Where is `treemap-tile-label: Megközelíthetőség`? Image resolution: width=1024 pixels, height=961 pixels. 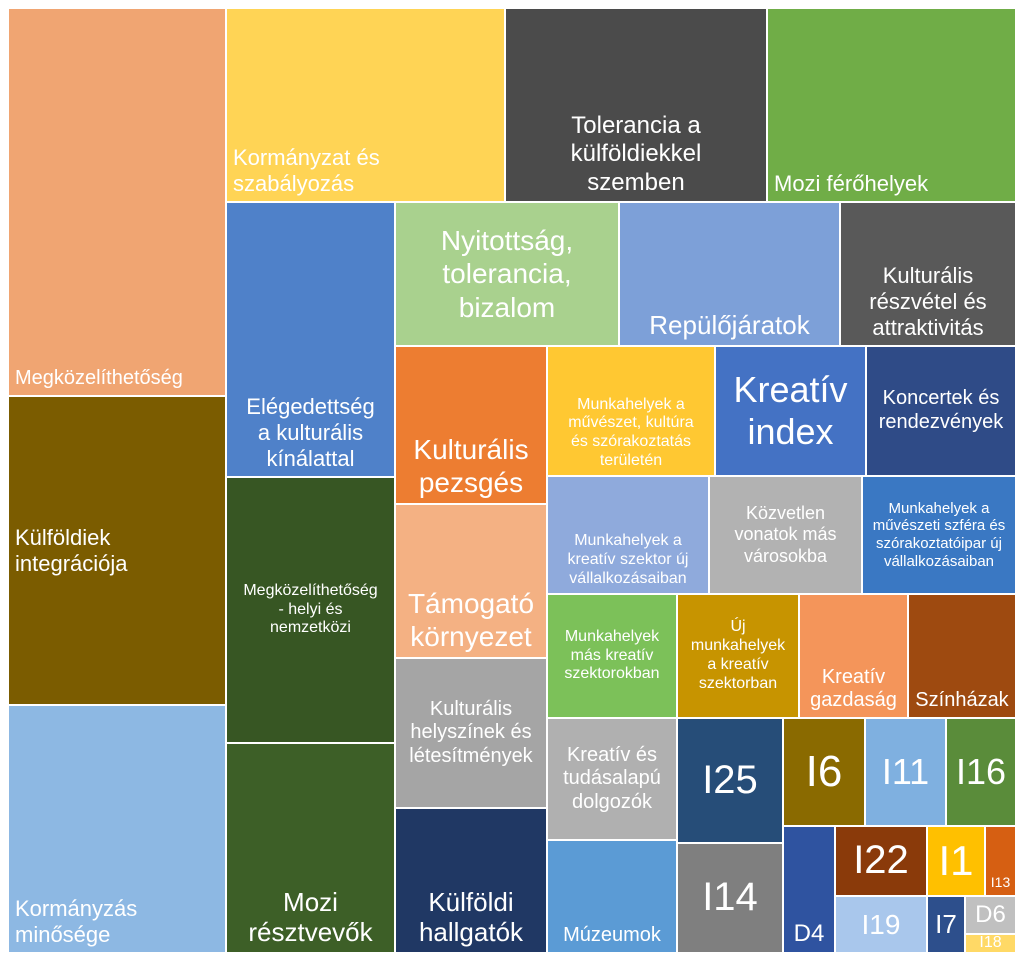
treemap-tile-label: Megközelíthetőség is located at coordinates (99, 378).